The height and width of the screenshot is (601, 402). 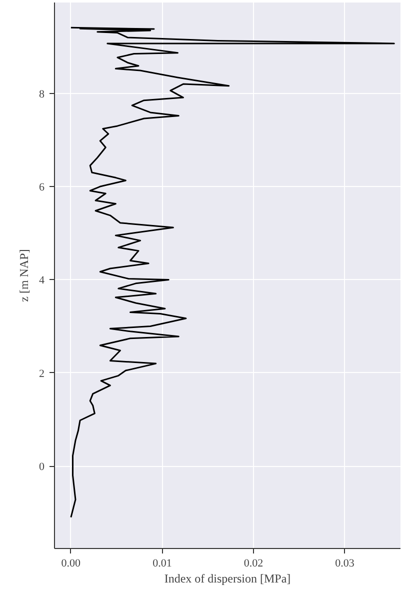 What do you see at coordinates (345, 564) in the screenshot?
I see `x-tick-label: 0.03` at bounding box center [345, 564].